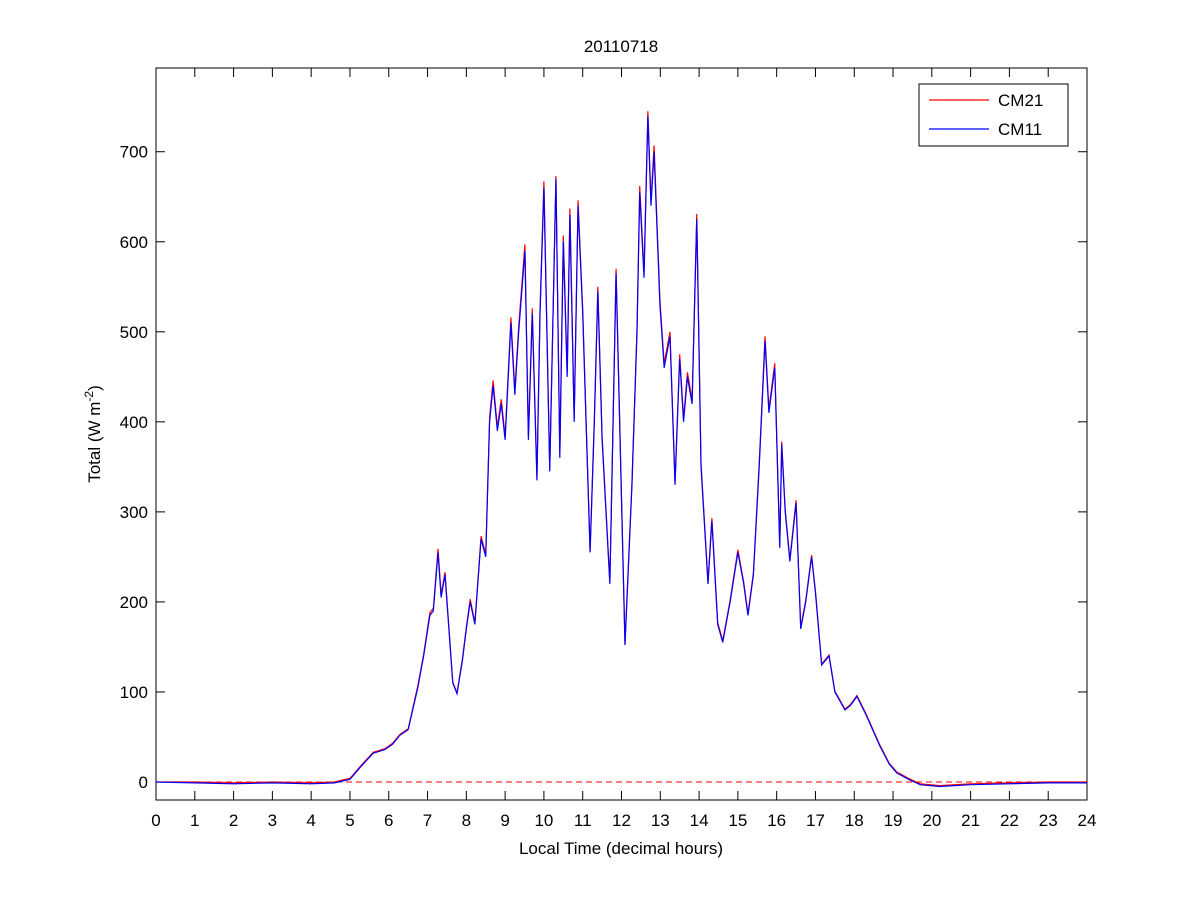 This screenshot has width=1201, height=900. What do you see at coordinates (272, 820) in the screenshot?
I see `x-tick-label: 3` at bounding box center [272, 820].